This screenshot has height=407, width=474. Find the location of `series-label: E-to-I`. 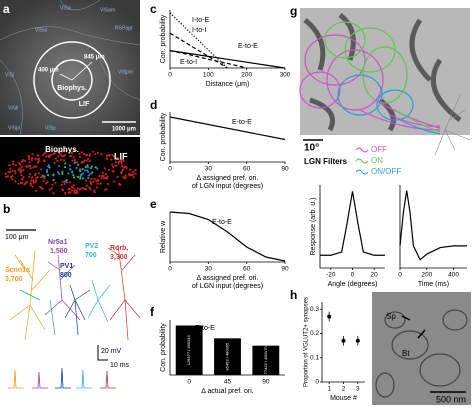

series-label: E-to-I is located at coordinates (188, 62).